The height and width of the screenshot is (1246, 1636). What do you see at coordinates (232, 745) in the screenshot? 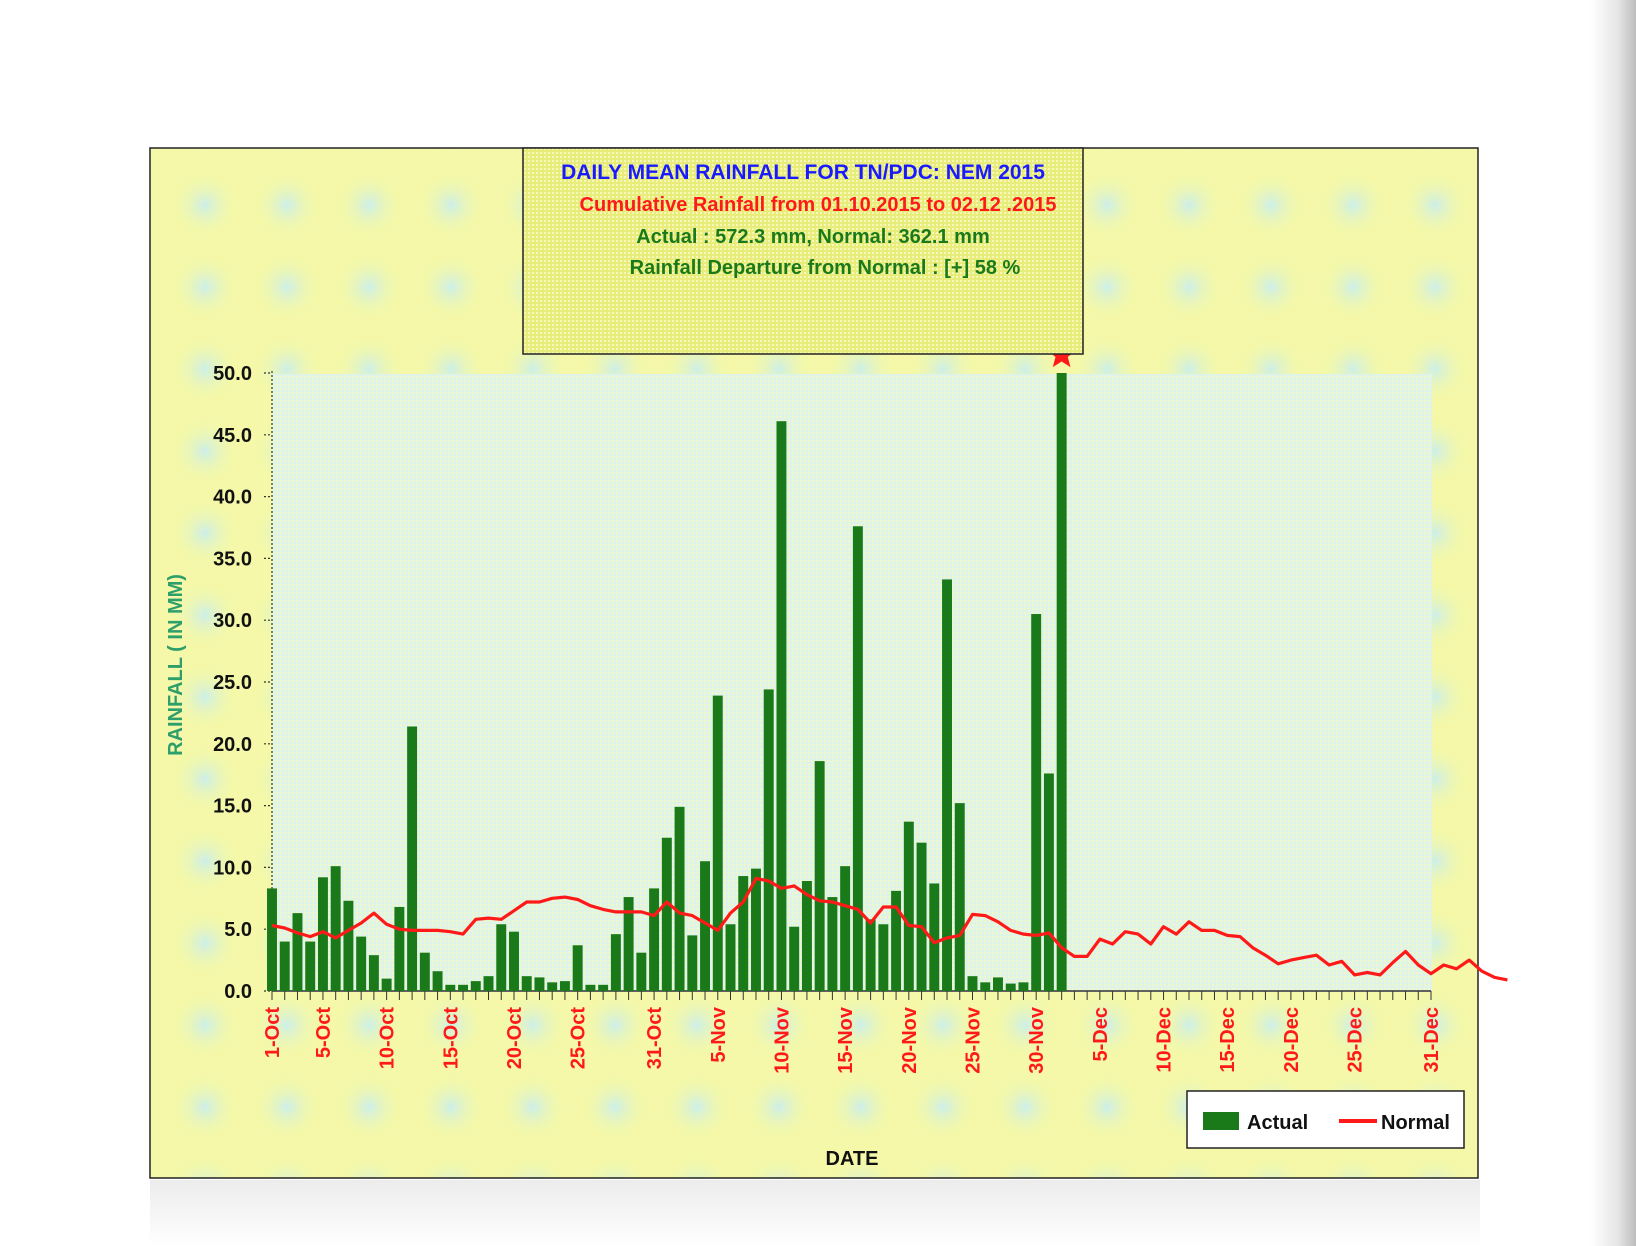
I see `y-tick-label: 20.0` at bounding box center [232, 745].